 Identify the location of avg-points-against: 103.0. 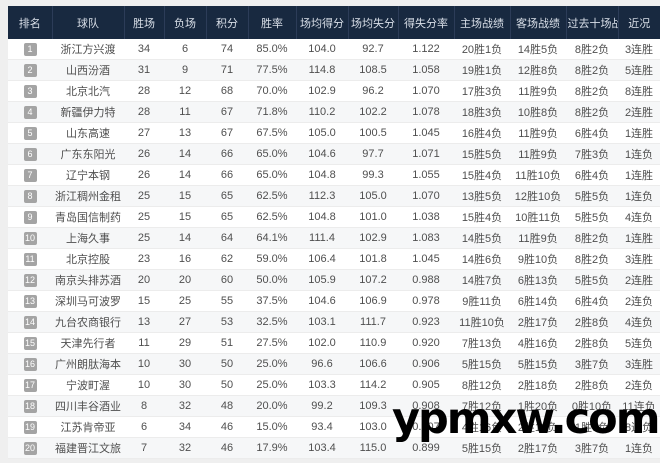
(373, 427).